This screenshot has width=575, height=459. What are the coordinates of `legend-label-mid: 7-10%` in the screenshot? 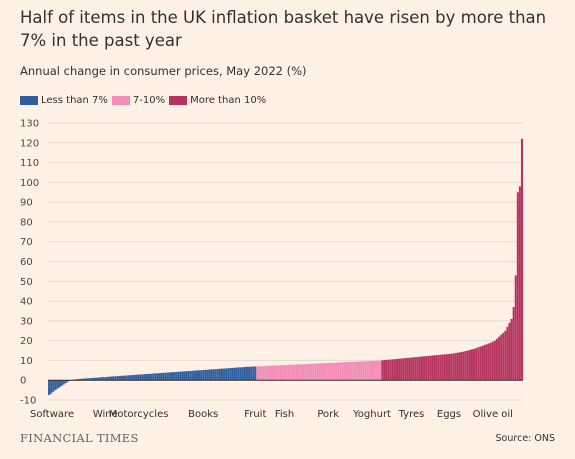 It's located at (149, 100).